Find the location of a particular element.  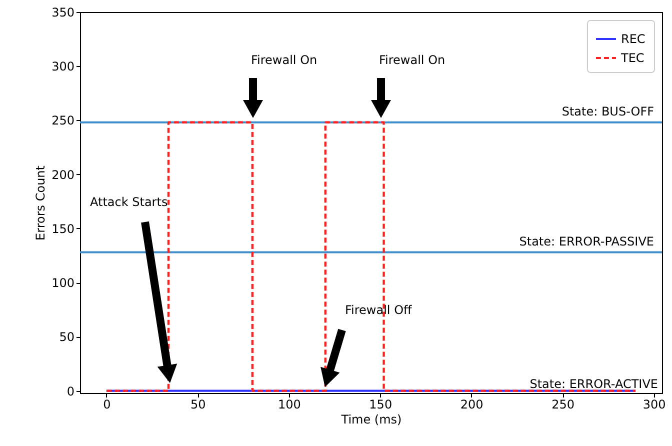

annotation: Attack Starts is located at coordinates (129, 202).